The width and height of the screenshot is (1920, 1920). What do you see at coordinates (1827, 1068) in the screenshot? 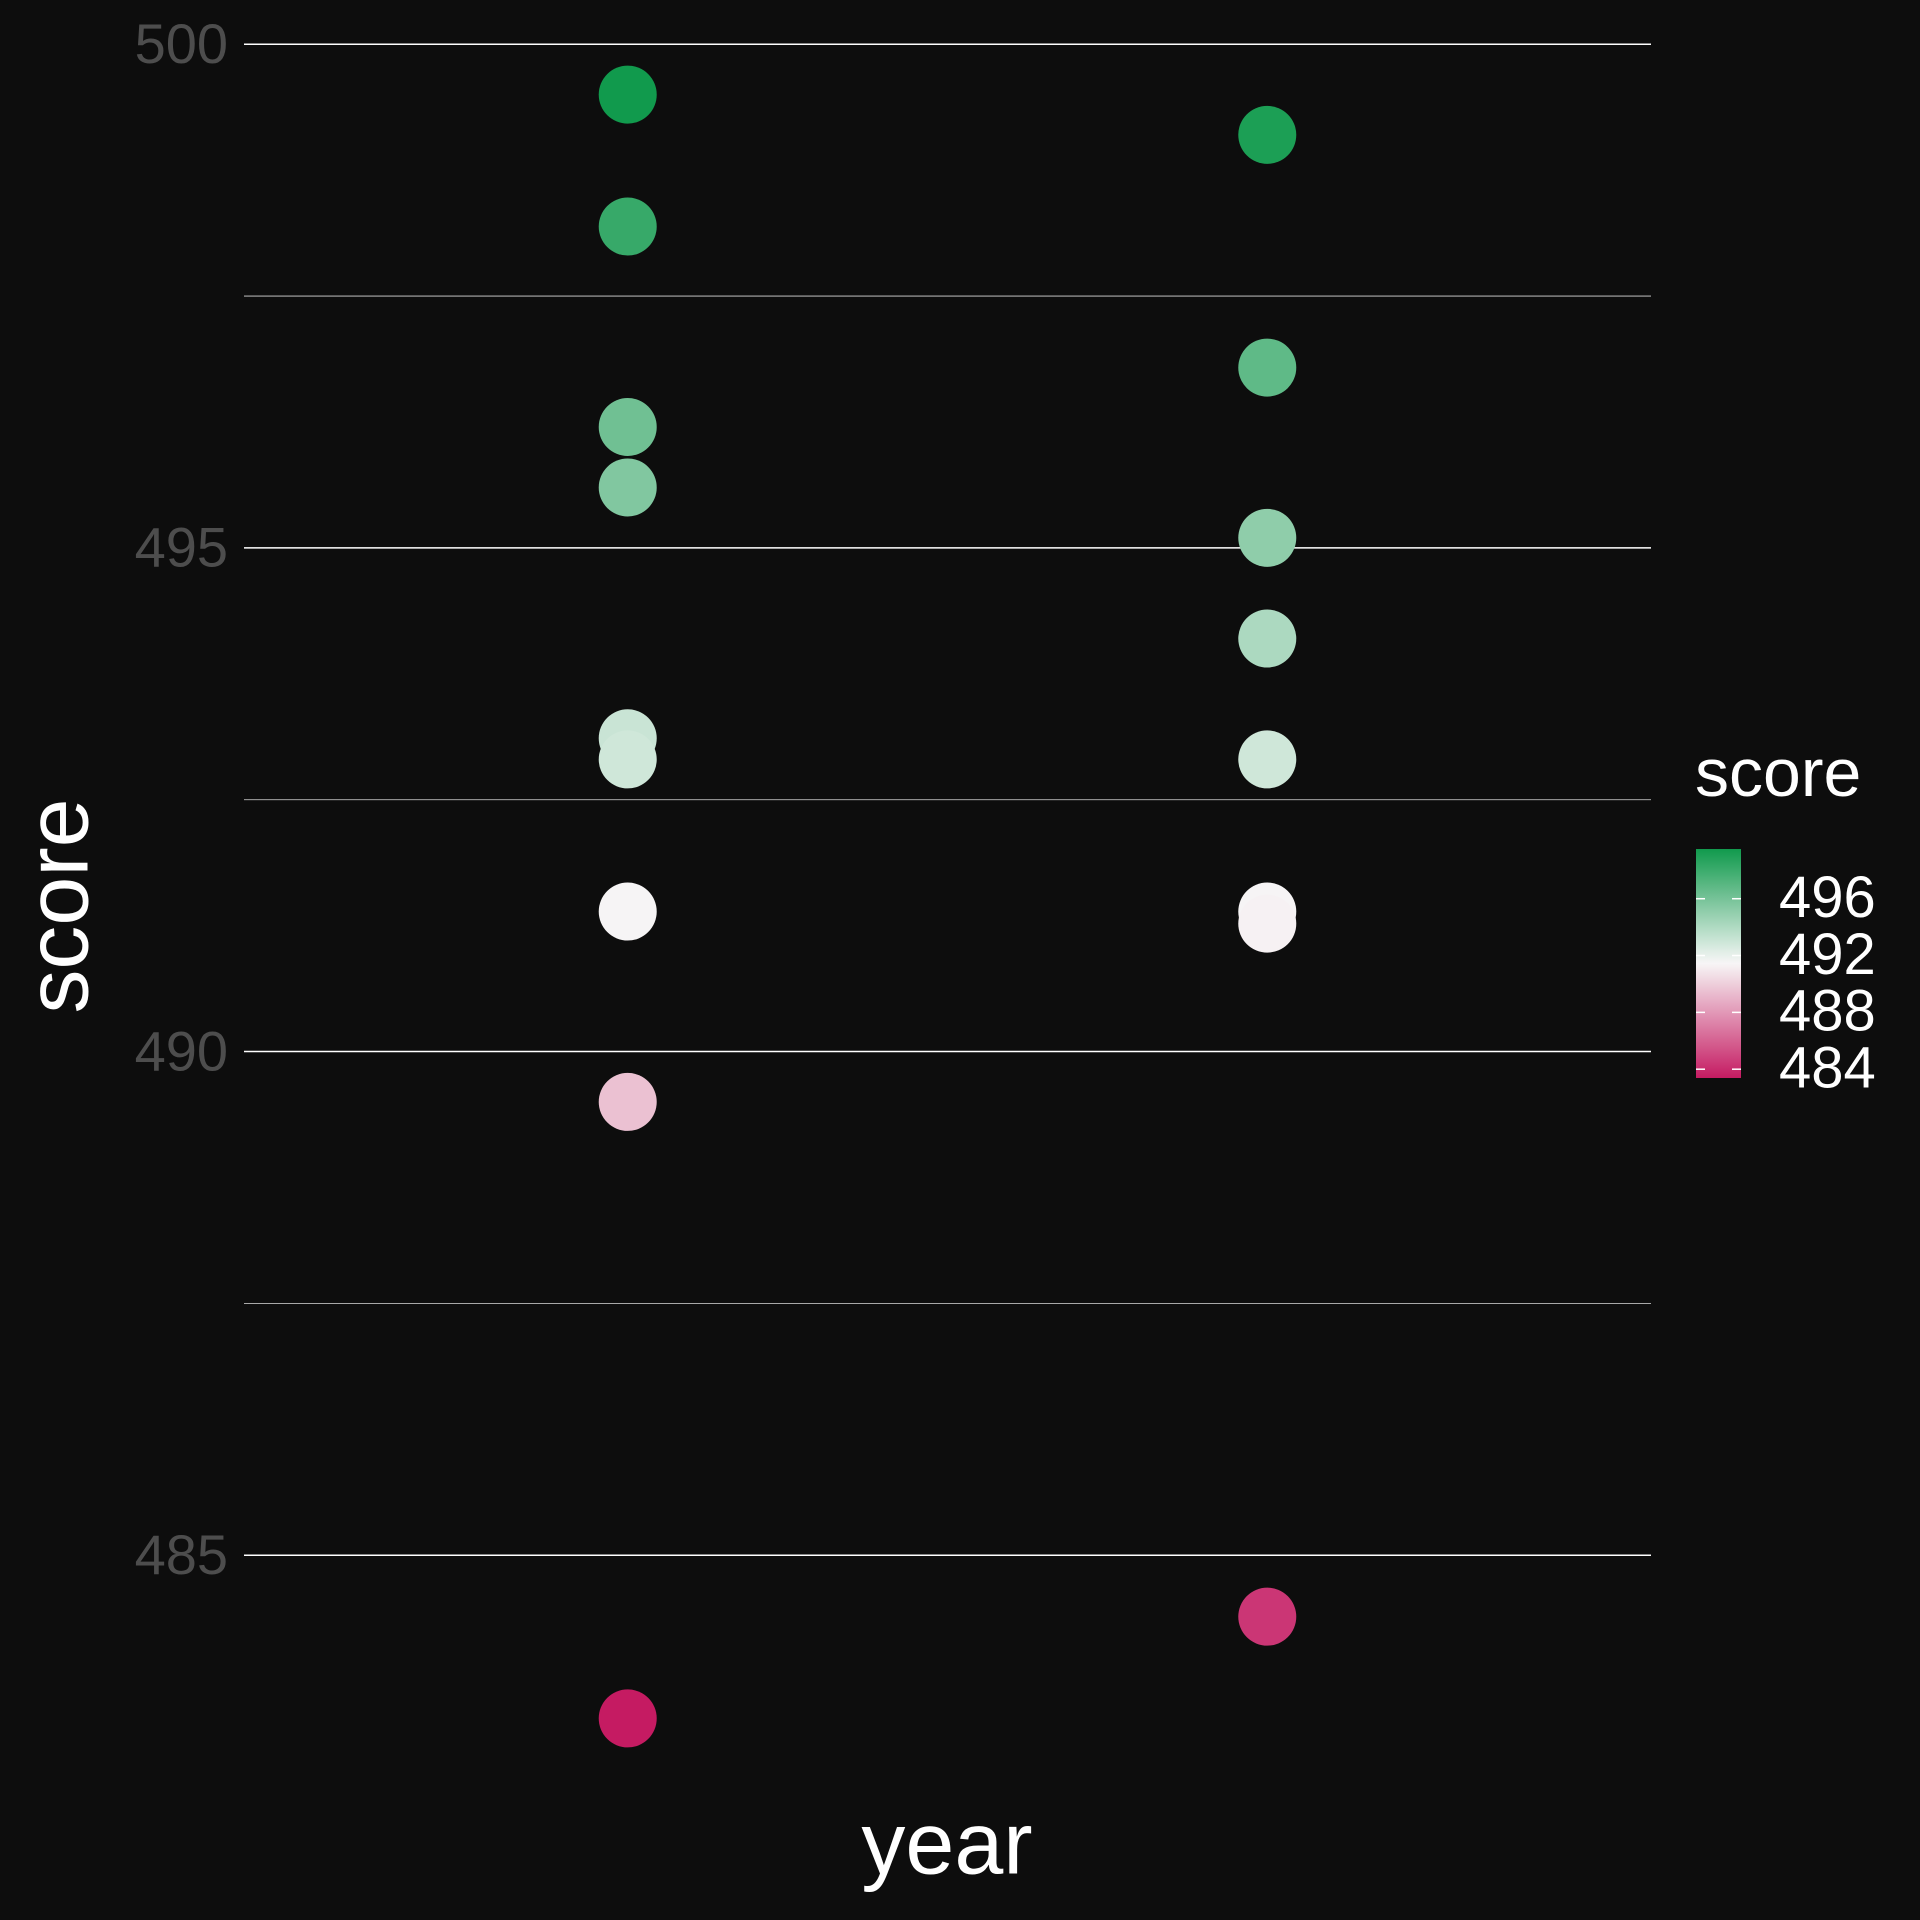
I see `colorbar-label: 484` at bounding box center [1827, 1068].